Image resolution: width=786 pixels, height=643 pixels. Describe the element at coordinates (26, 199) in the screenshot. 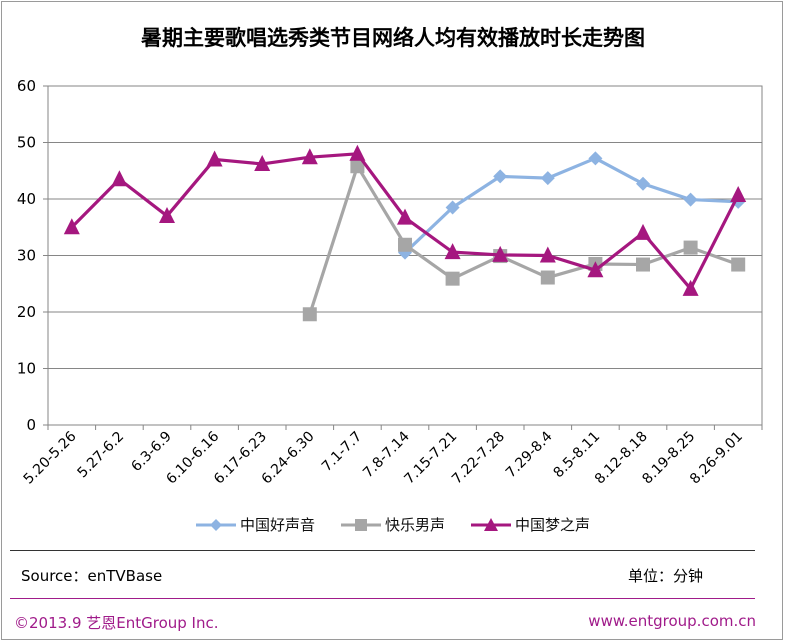

I see `y-tick-label: 40` at that location.